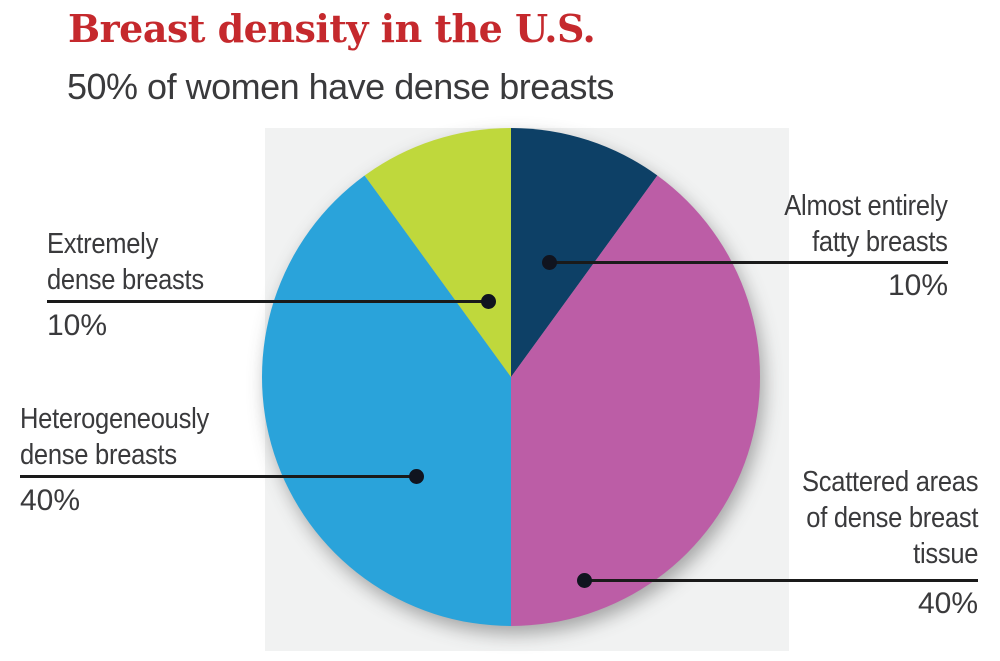  What do you see at coordinates (114, 437) in the screenshot?
I see `callout-label-hetero: Heterogeneously dense breasts` at bounding box center [114, 437].